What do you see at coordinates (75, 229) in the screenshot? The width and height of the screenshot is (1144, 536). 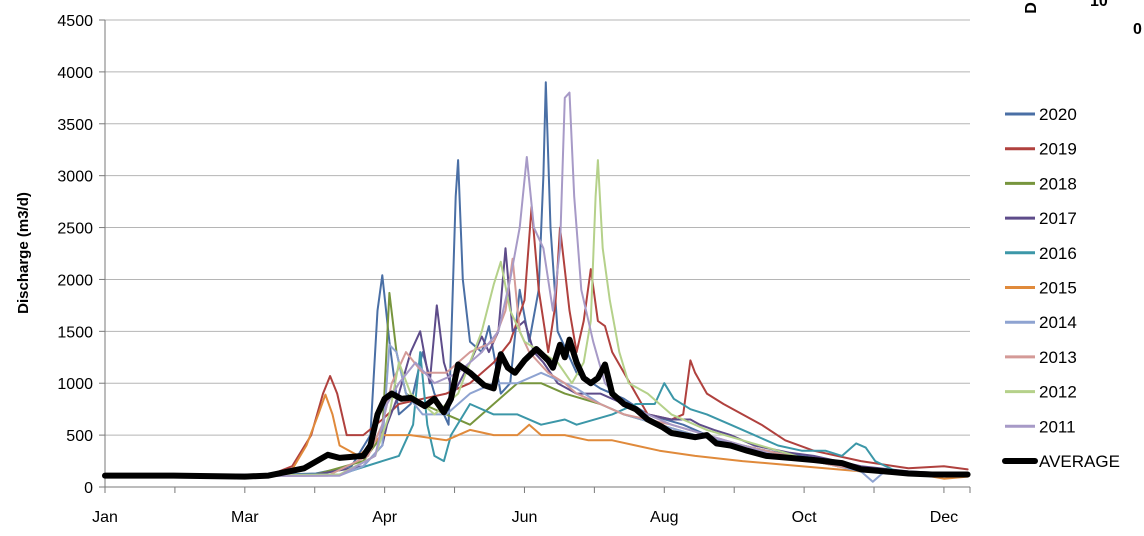 I see `y-tick-label: 2500` at bounding box center [75, 229].